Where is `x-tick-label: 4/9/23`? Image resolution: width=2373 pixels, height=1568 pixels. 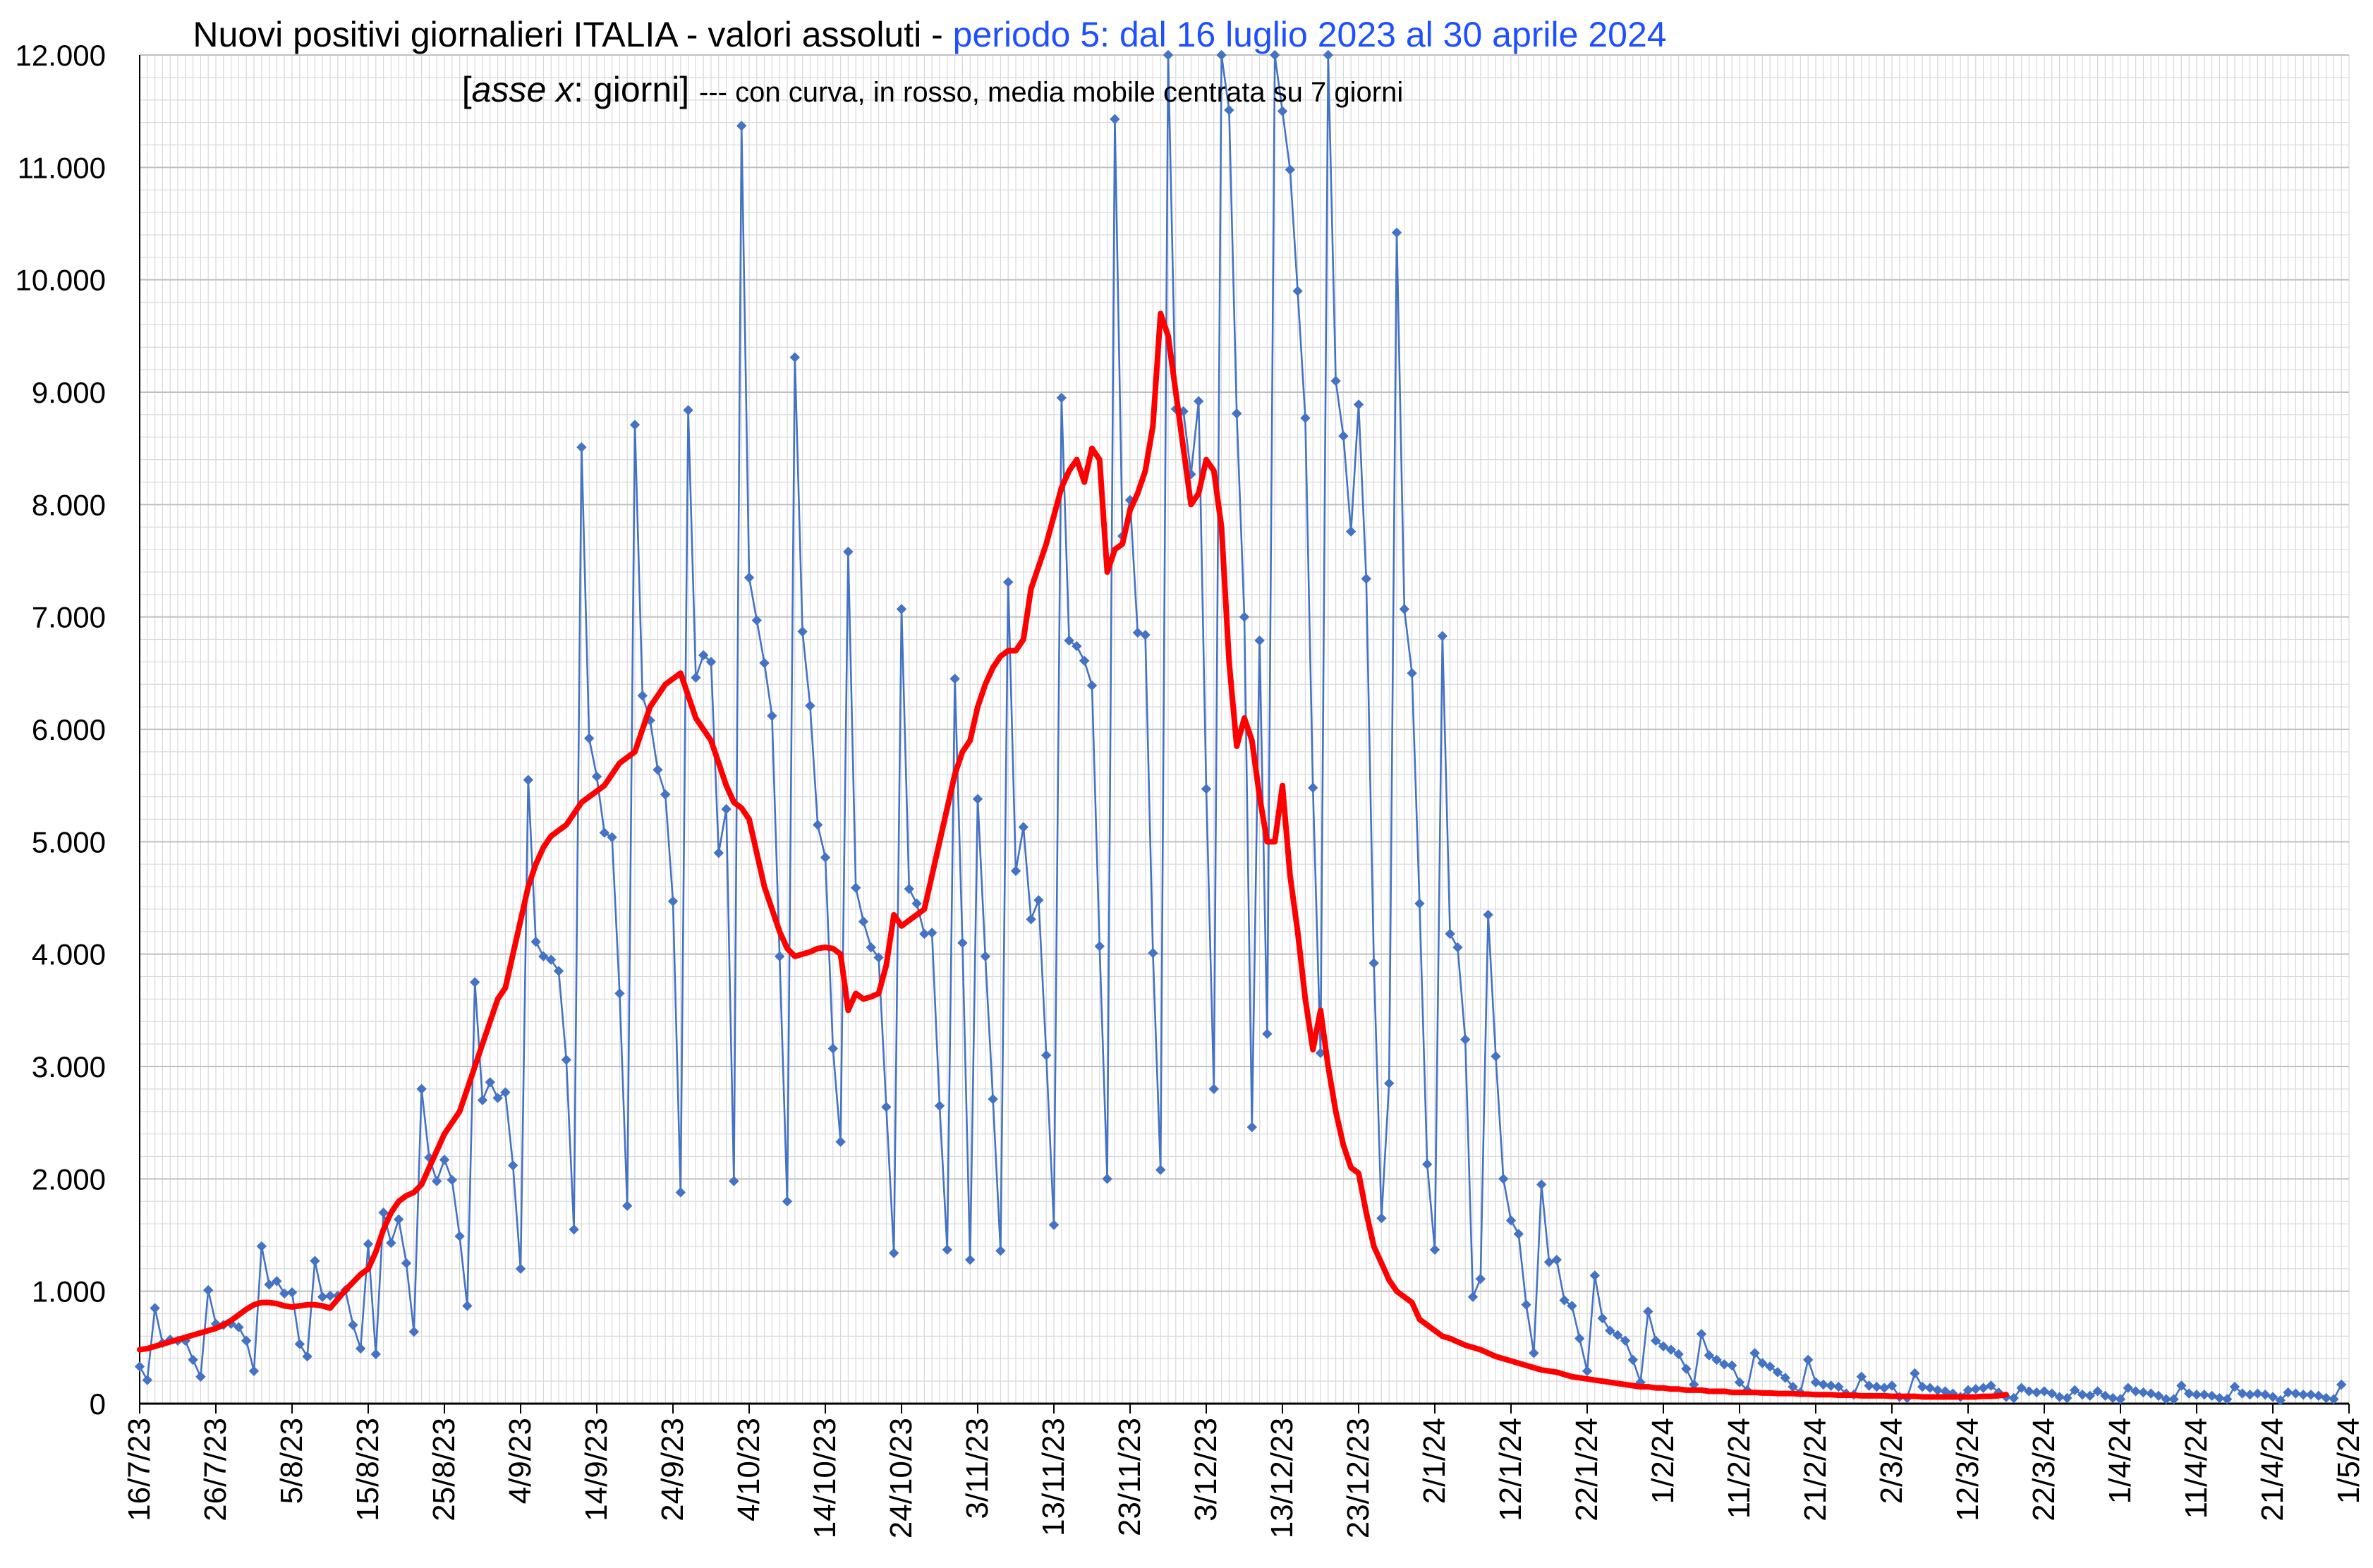 x-tick-label: 4/9/23 is located at coordinates (520, 1461).